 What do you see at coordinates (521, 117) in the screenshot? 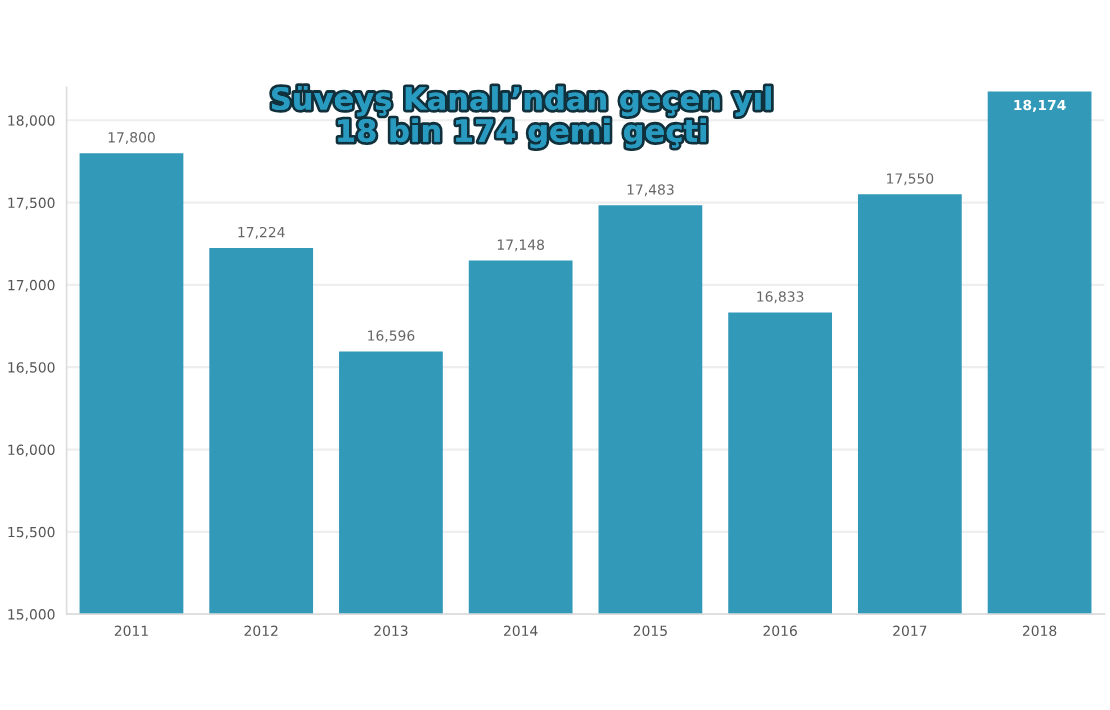
I see `chart-title: Süveyş Kanalı’ndan geçen yıl 18 bin 174 gemi geçti` at bounding box center [521, 117].